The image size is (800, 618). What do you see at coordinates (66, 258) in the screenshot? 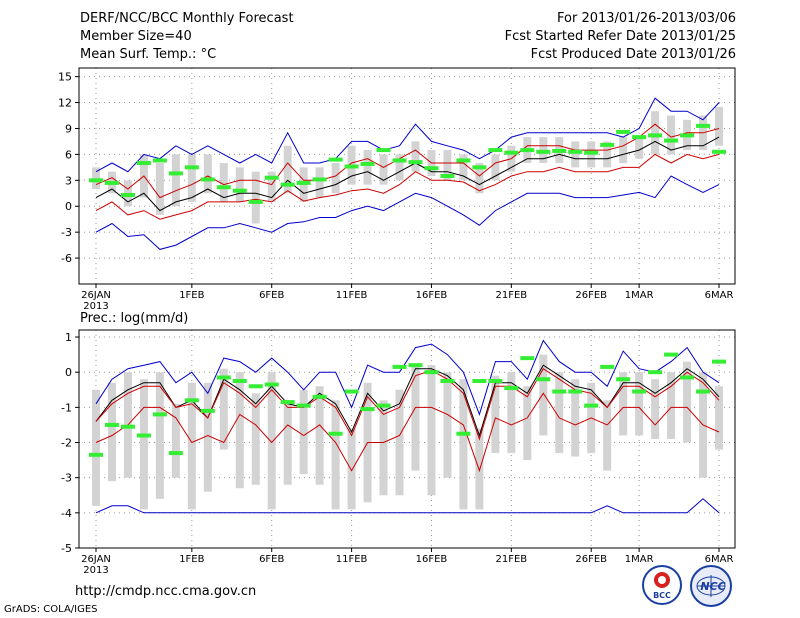
I see `y-tick-label: -6` at bounding box center [66, 258].